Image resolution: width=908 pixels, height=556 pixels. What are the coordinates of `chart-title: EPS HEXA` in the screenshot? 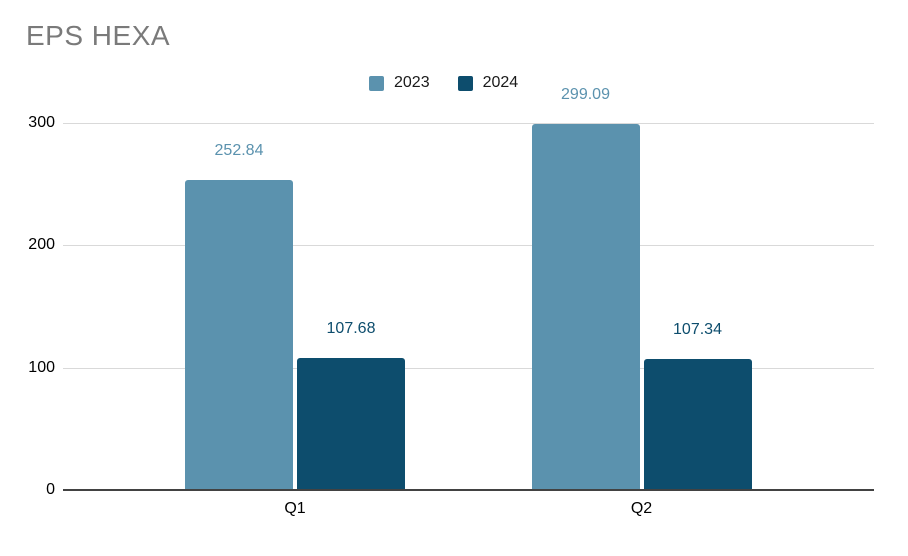 It's located at (98, 35).